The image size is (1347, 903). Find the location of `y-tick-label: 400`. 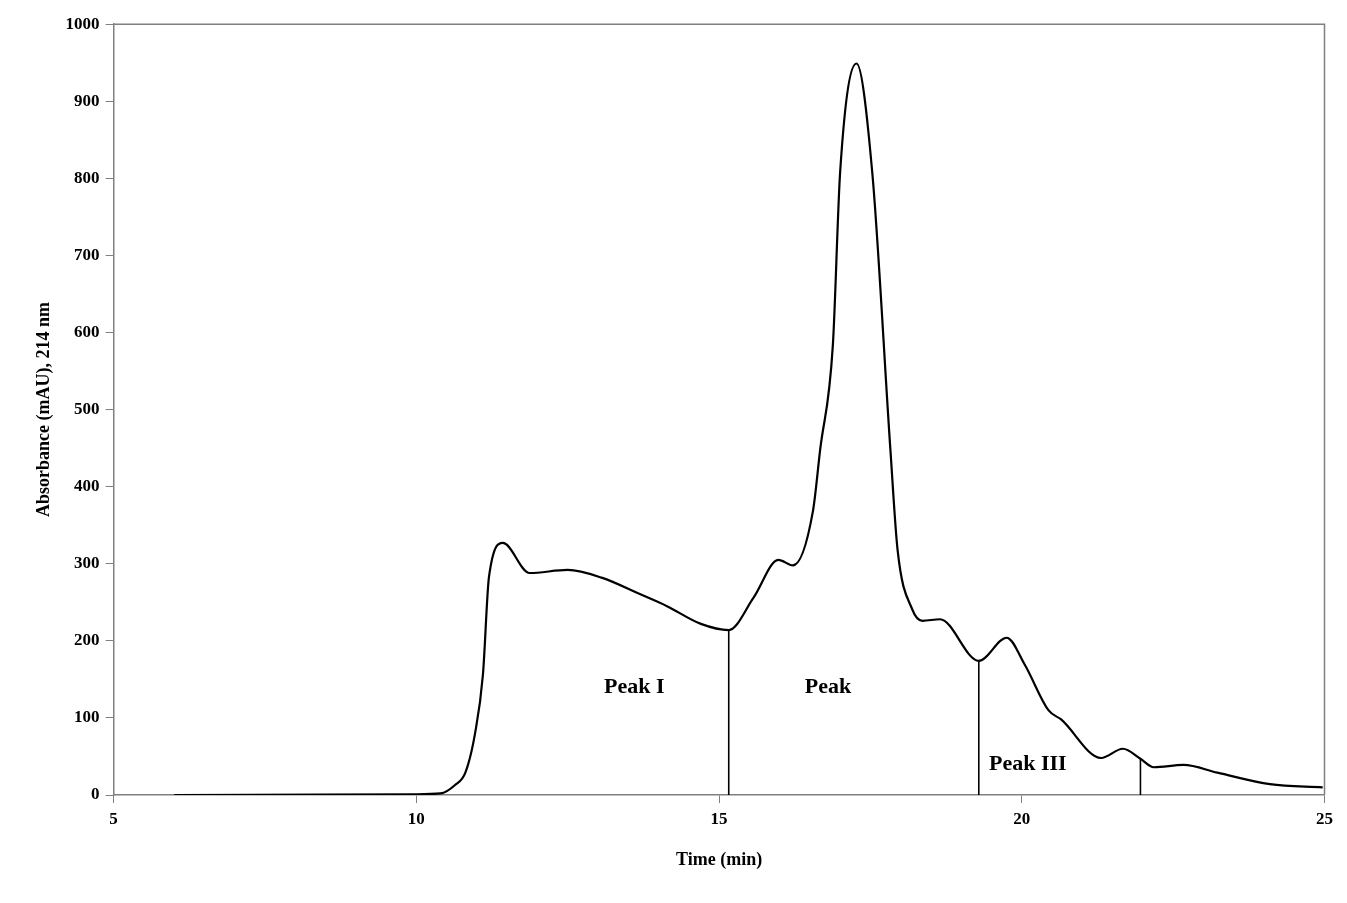

y-tick-label: 400 is located at coordinates (87, 486).